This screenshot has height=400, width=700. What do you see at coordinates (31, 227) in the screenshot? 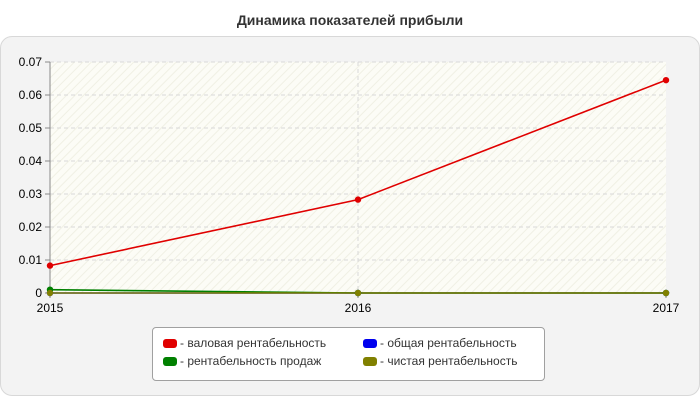
I see `y-tick-label: 0.02` at bounding box center [31, 227].